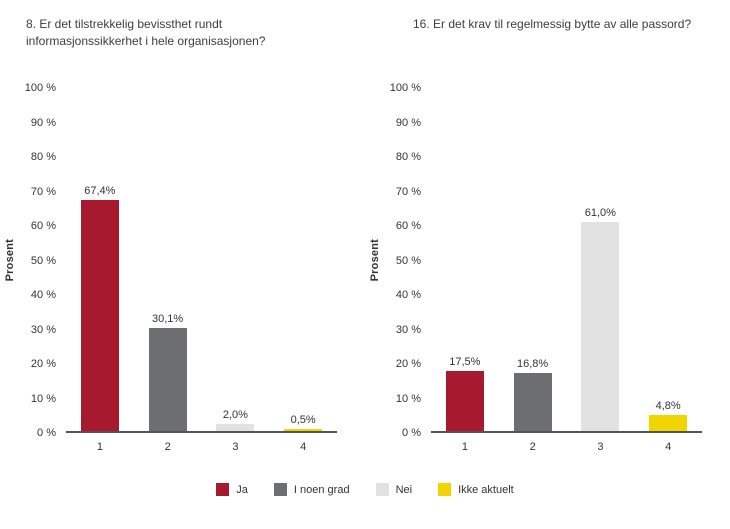  What do you see at coordinates (465, 361) in the screenshot?
I see `bar-value-label: 17,5%` at bounding box center [465, 361].